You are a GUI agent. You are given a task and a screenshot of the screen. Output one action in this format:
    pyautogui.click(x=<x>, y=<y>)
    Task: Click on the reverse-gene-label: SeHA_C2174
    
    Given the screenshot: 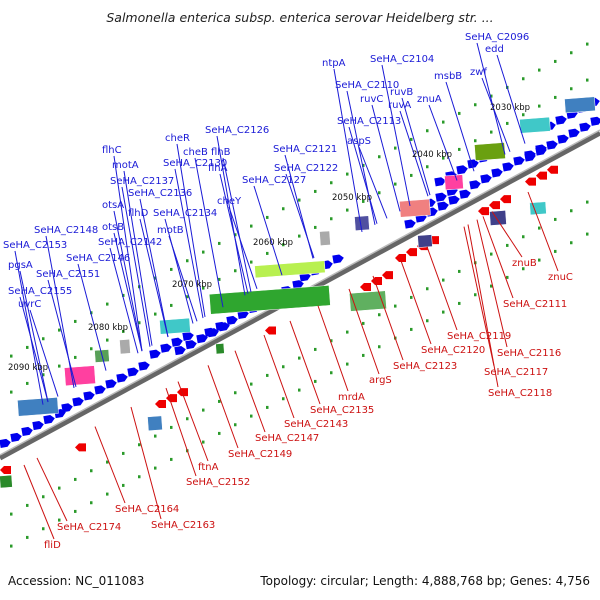 What is the action you would take?
    pyautogui.click(x=89, y=527)
    